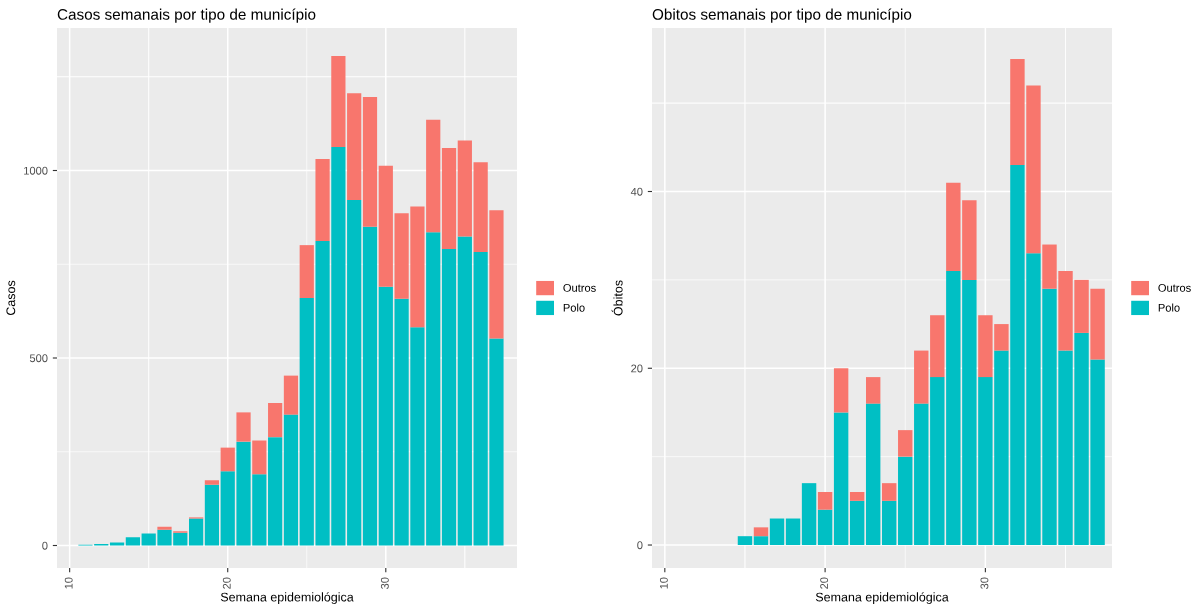 The width and height of the screenshot is (1204, 606). What do you see at coordinates (636, 191) in the screenshot?
I see `y-tick-label: 40` at bounding box center [636, 191].